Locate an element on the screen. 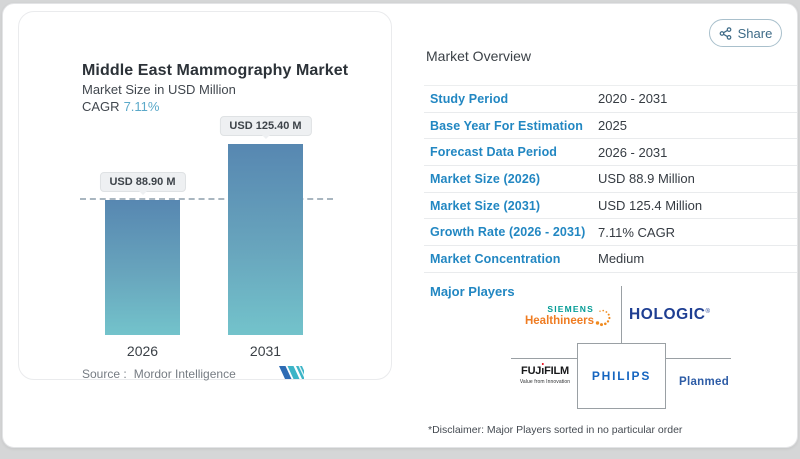  table-row-forecast-period: Forecast Data Period 2026 - 2031 is located at coordinates (610, 153).